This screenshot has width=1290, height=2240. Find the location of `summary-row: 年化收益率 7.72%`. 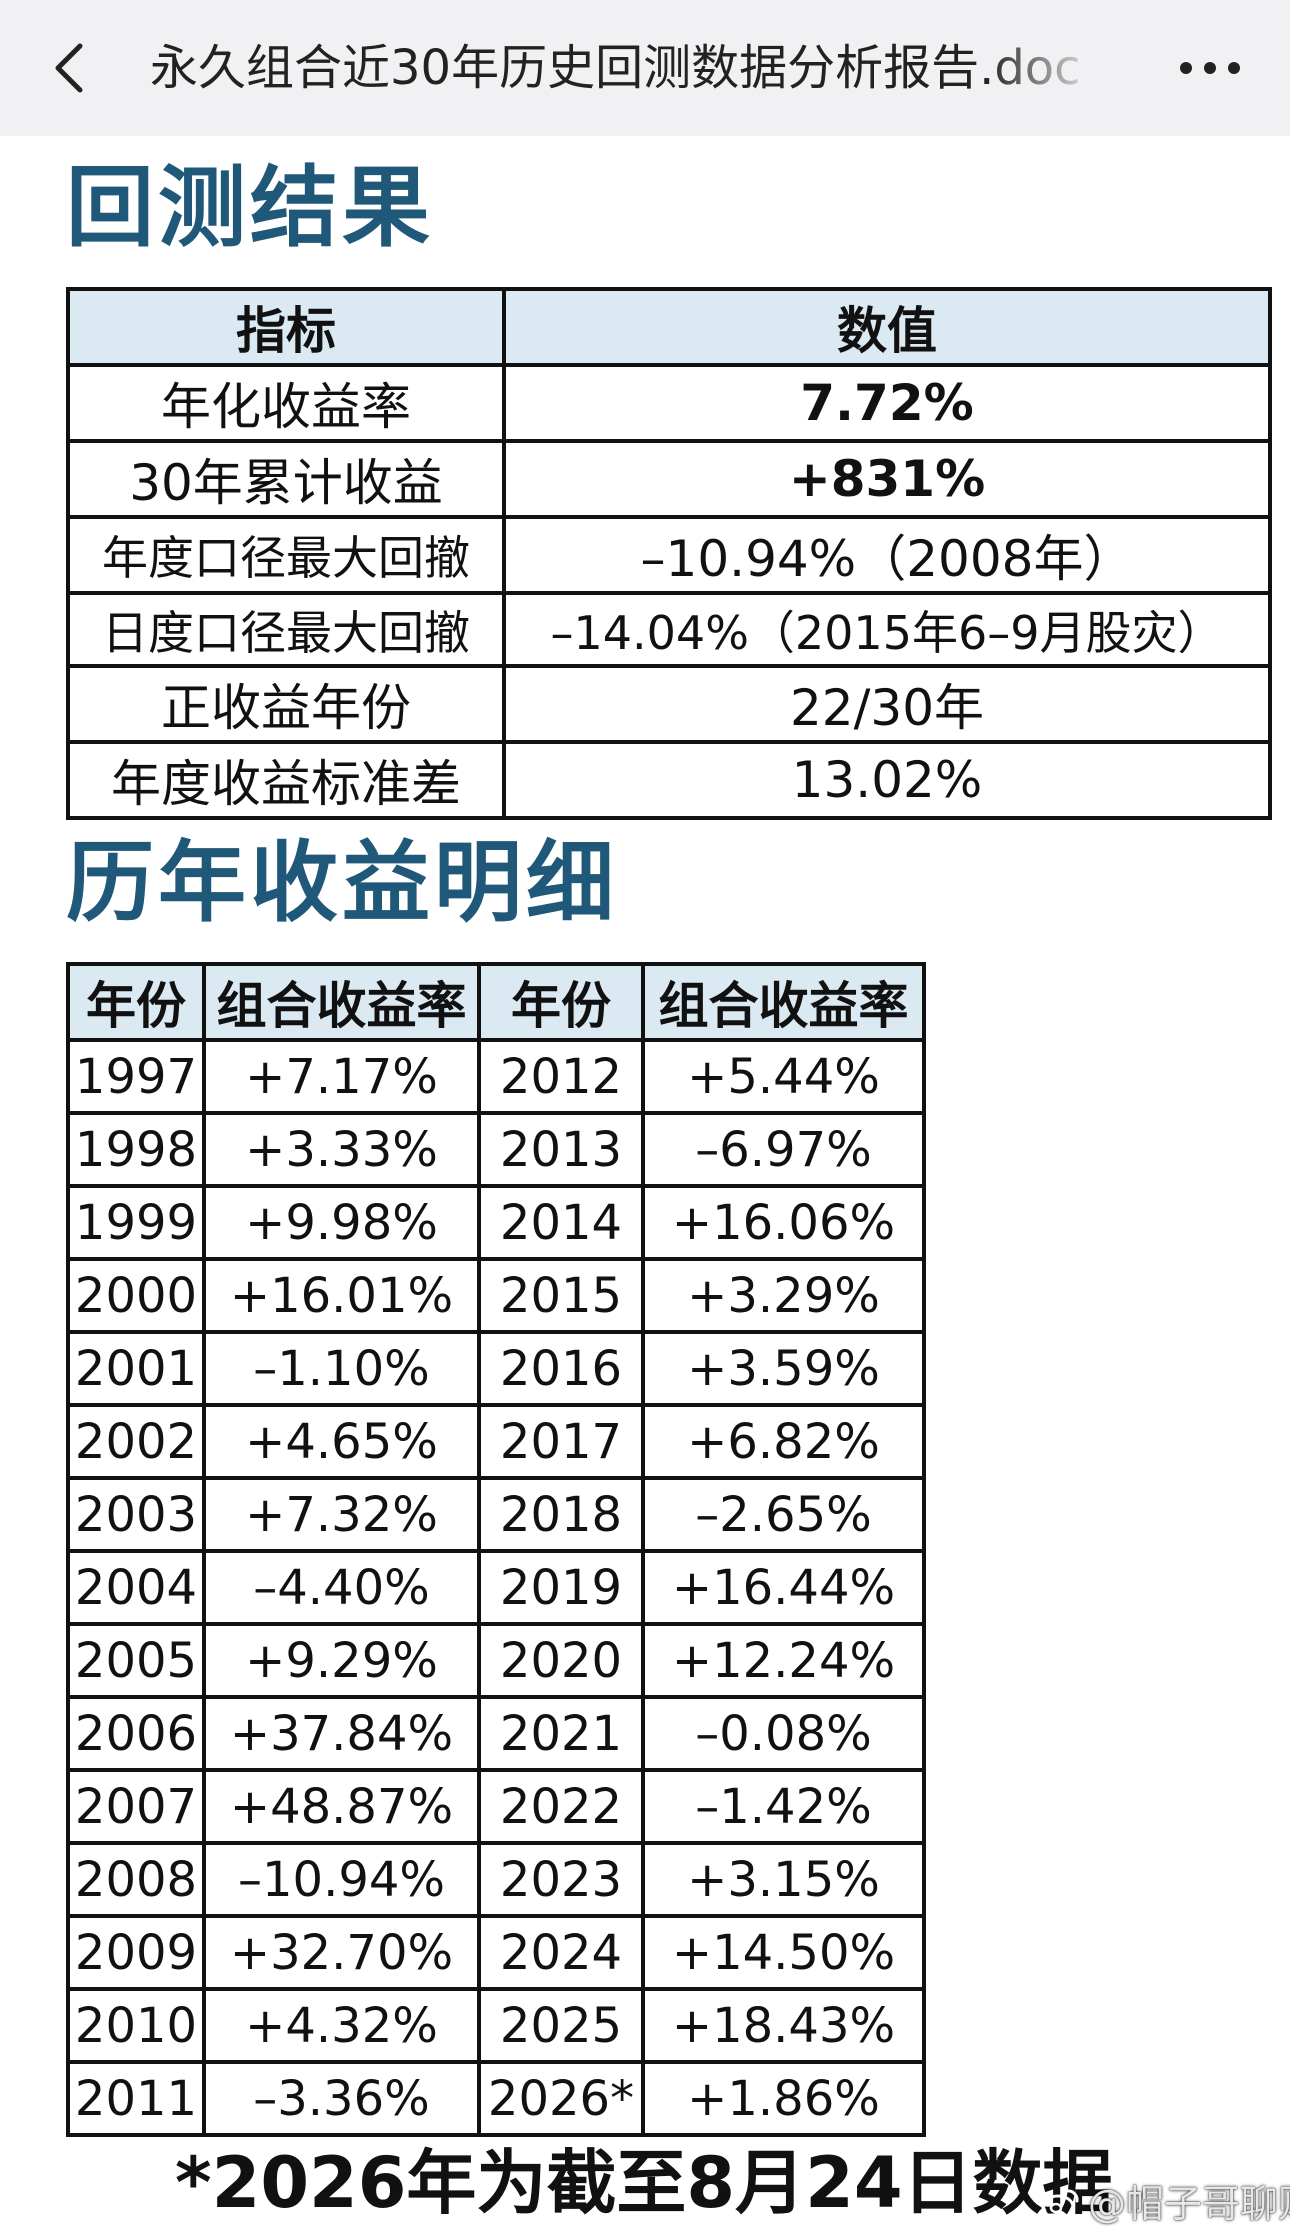

summary-row: 年化收益率 7.72% is located at coordinates (669, 403).